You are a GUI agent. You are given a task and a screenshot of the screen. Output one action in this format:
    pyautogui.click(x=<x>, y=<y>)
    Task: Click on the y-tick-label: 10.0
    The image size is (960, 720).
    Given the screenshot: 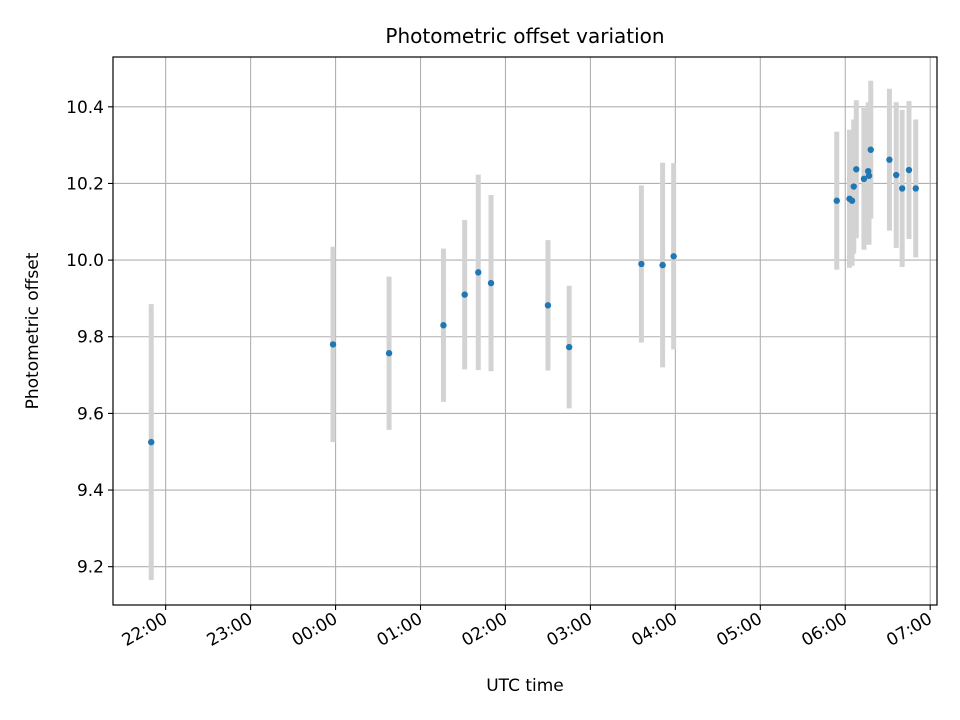 What is the action you would take?
    pyautogui.click(x=85, y=261)
    